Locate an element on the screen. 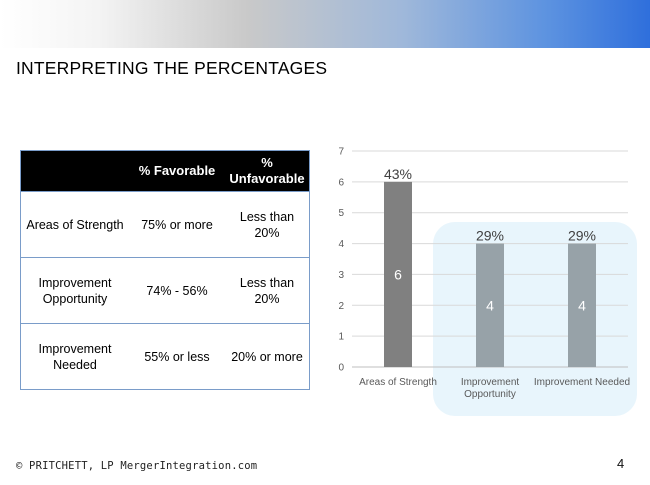 This screenshot has width=650, height=485. row-favorable: 74% - 56% is located at coordinates (177, 290).